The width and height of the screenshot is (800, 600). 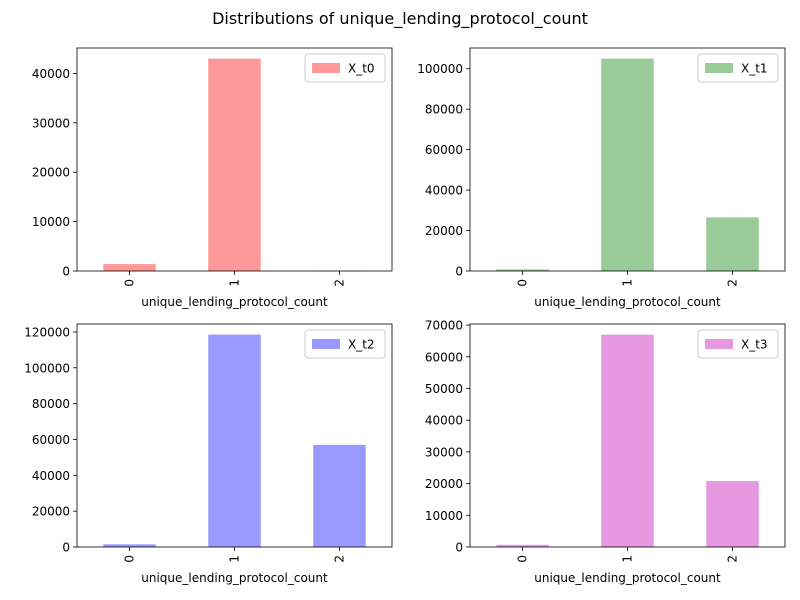 I want to click on legend-label: X_t2, so click(x=361, y=345).